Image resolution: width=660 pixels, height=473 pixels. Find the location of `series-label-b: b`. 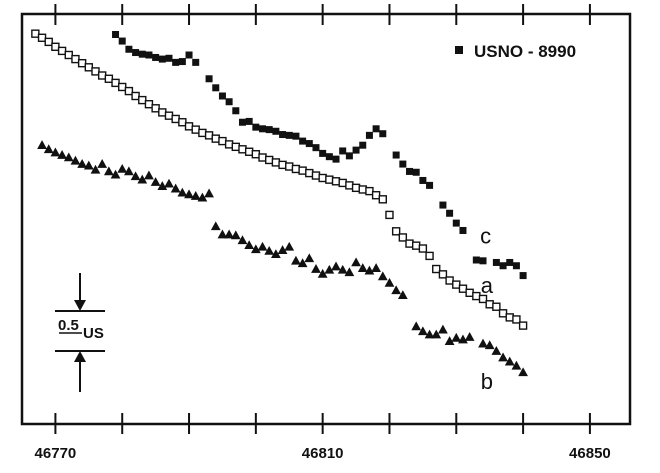

series-label-b: b is located at coordinates (487, 381).